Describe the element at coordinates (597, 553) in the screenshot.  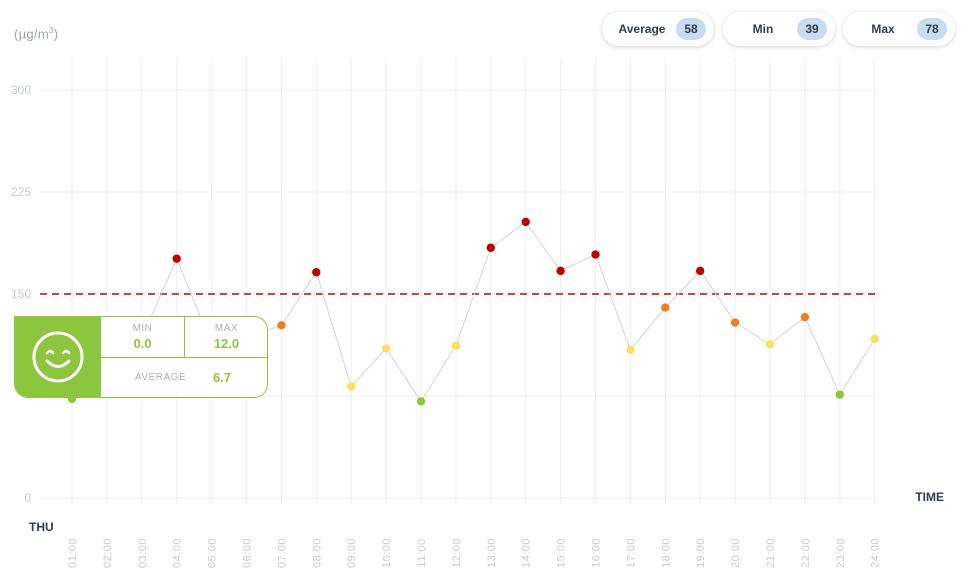
I see `x-tick-label: 16:00` at that location.